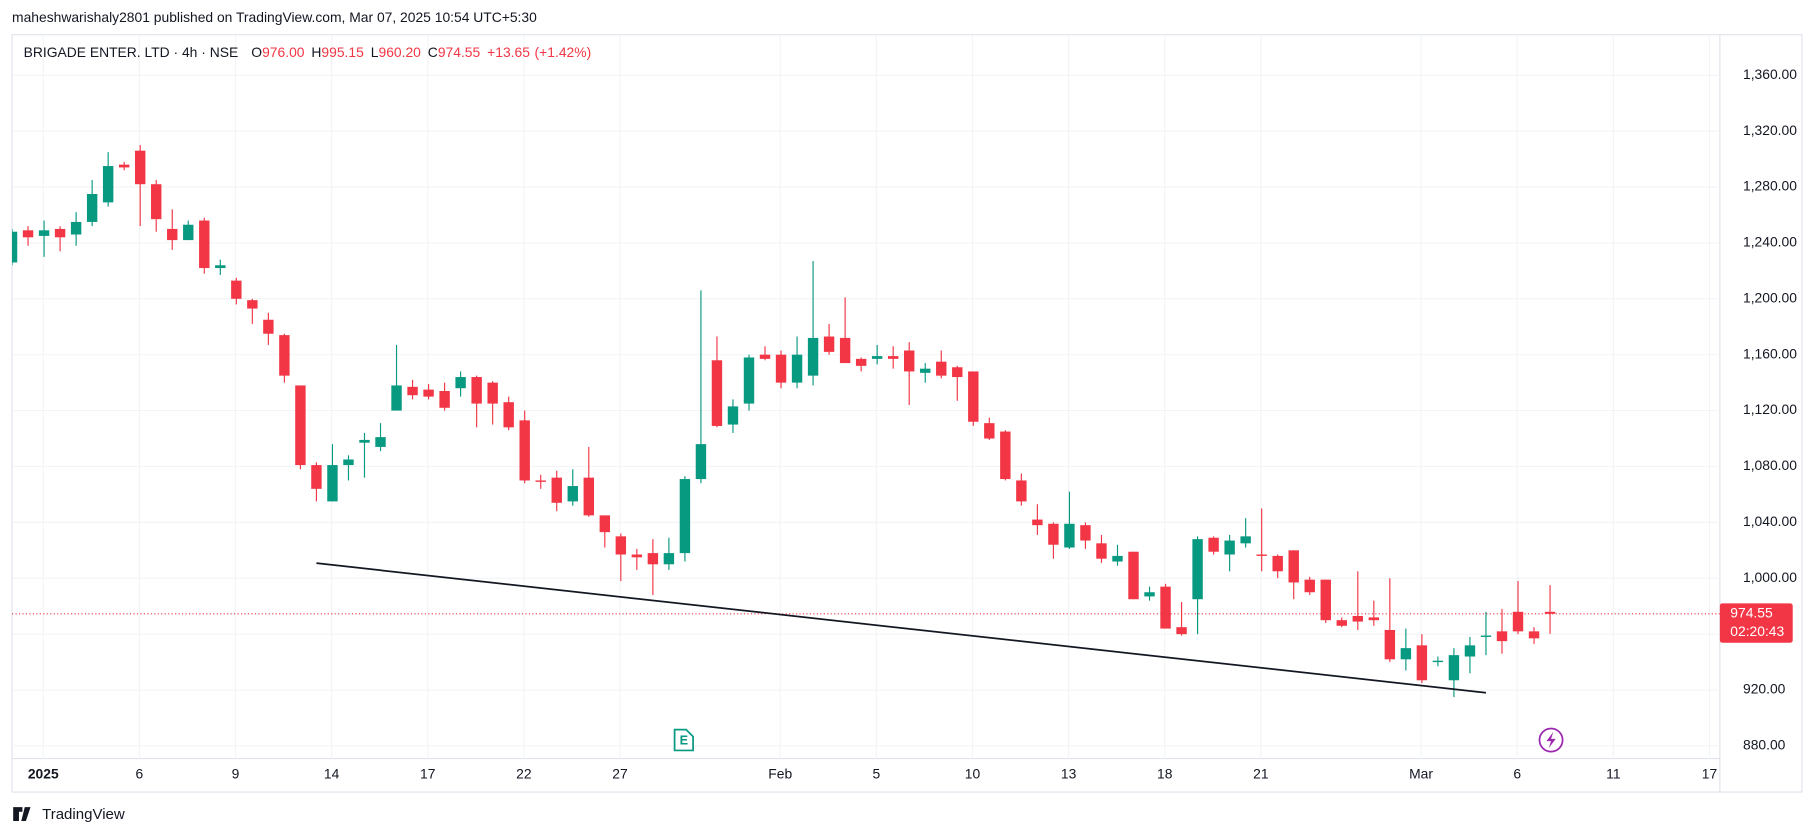 This screenshot has width=1814, height=836. What do you see at coordinates (524, 773) in the screenshot?
I see `x-tick-label: 22` at bounding box center [524, 773].